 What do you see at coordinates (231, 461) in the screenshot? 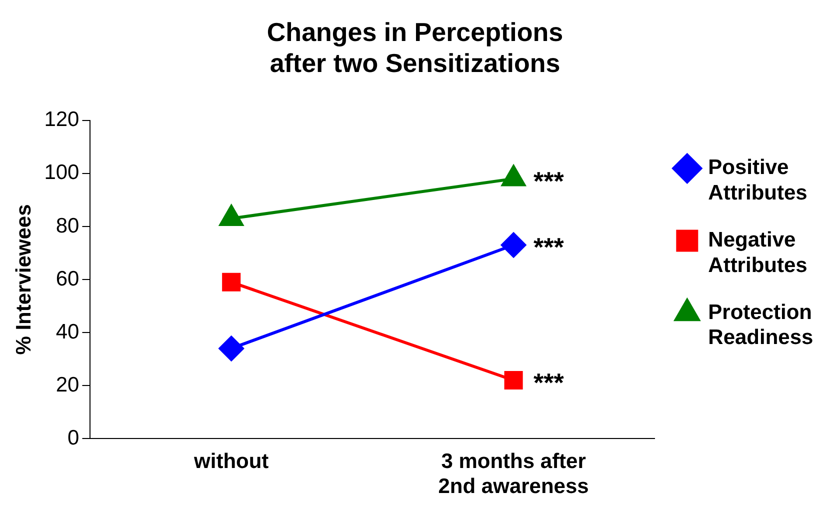
I see `x-tick-label: without` at bounding box center [231, 461].